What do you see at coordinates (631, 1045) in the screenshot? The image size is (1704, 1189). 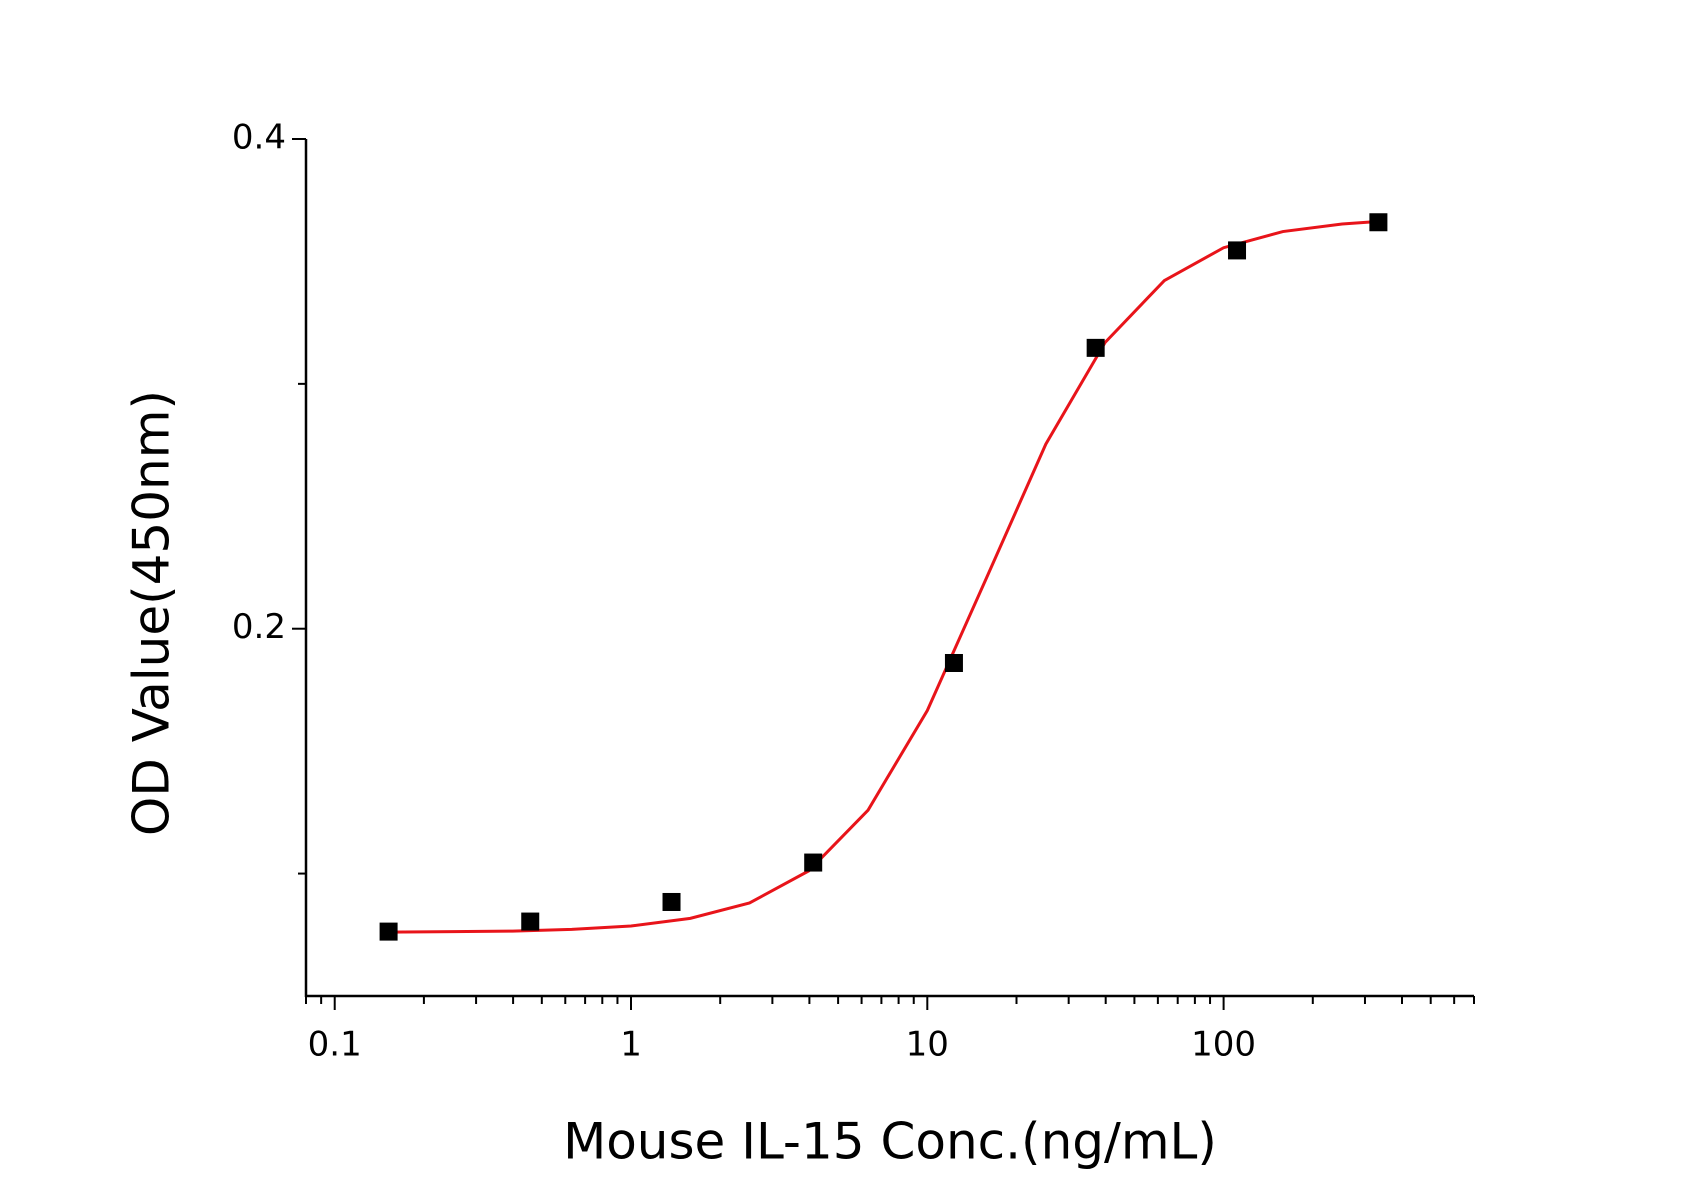 I see `x-tick-label: 1` at bounding box center [631, 1045].